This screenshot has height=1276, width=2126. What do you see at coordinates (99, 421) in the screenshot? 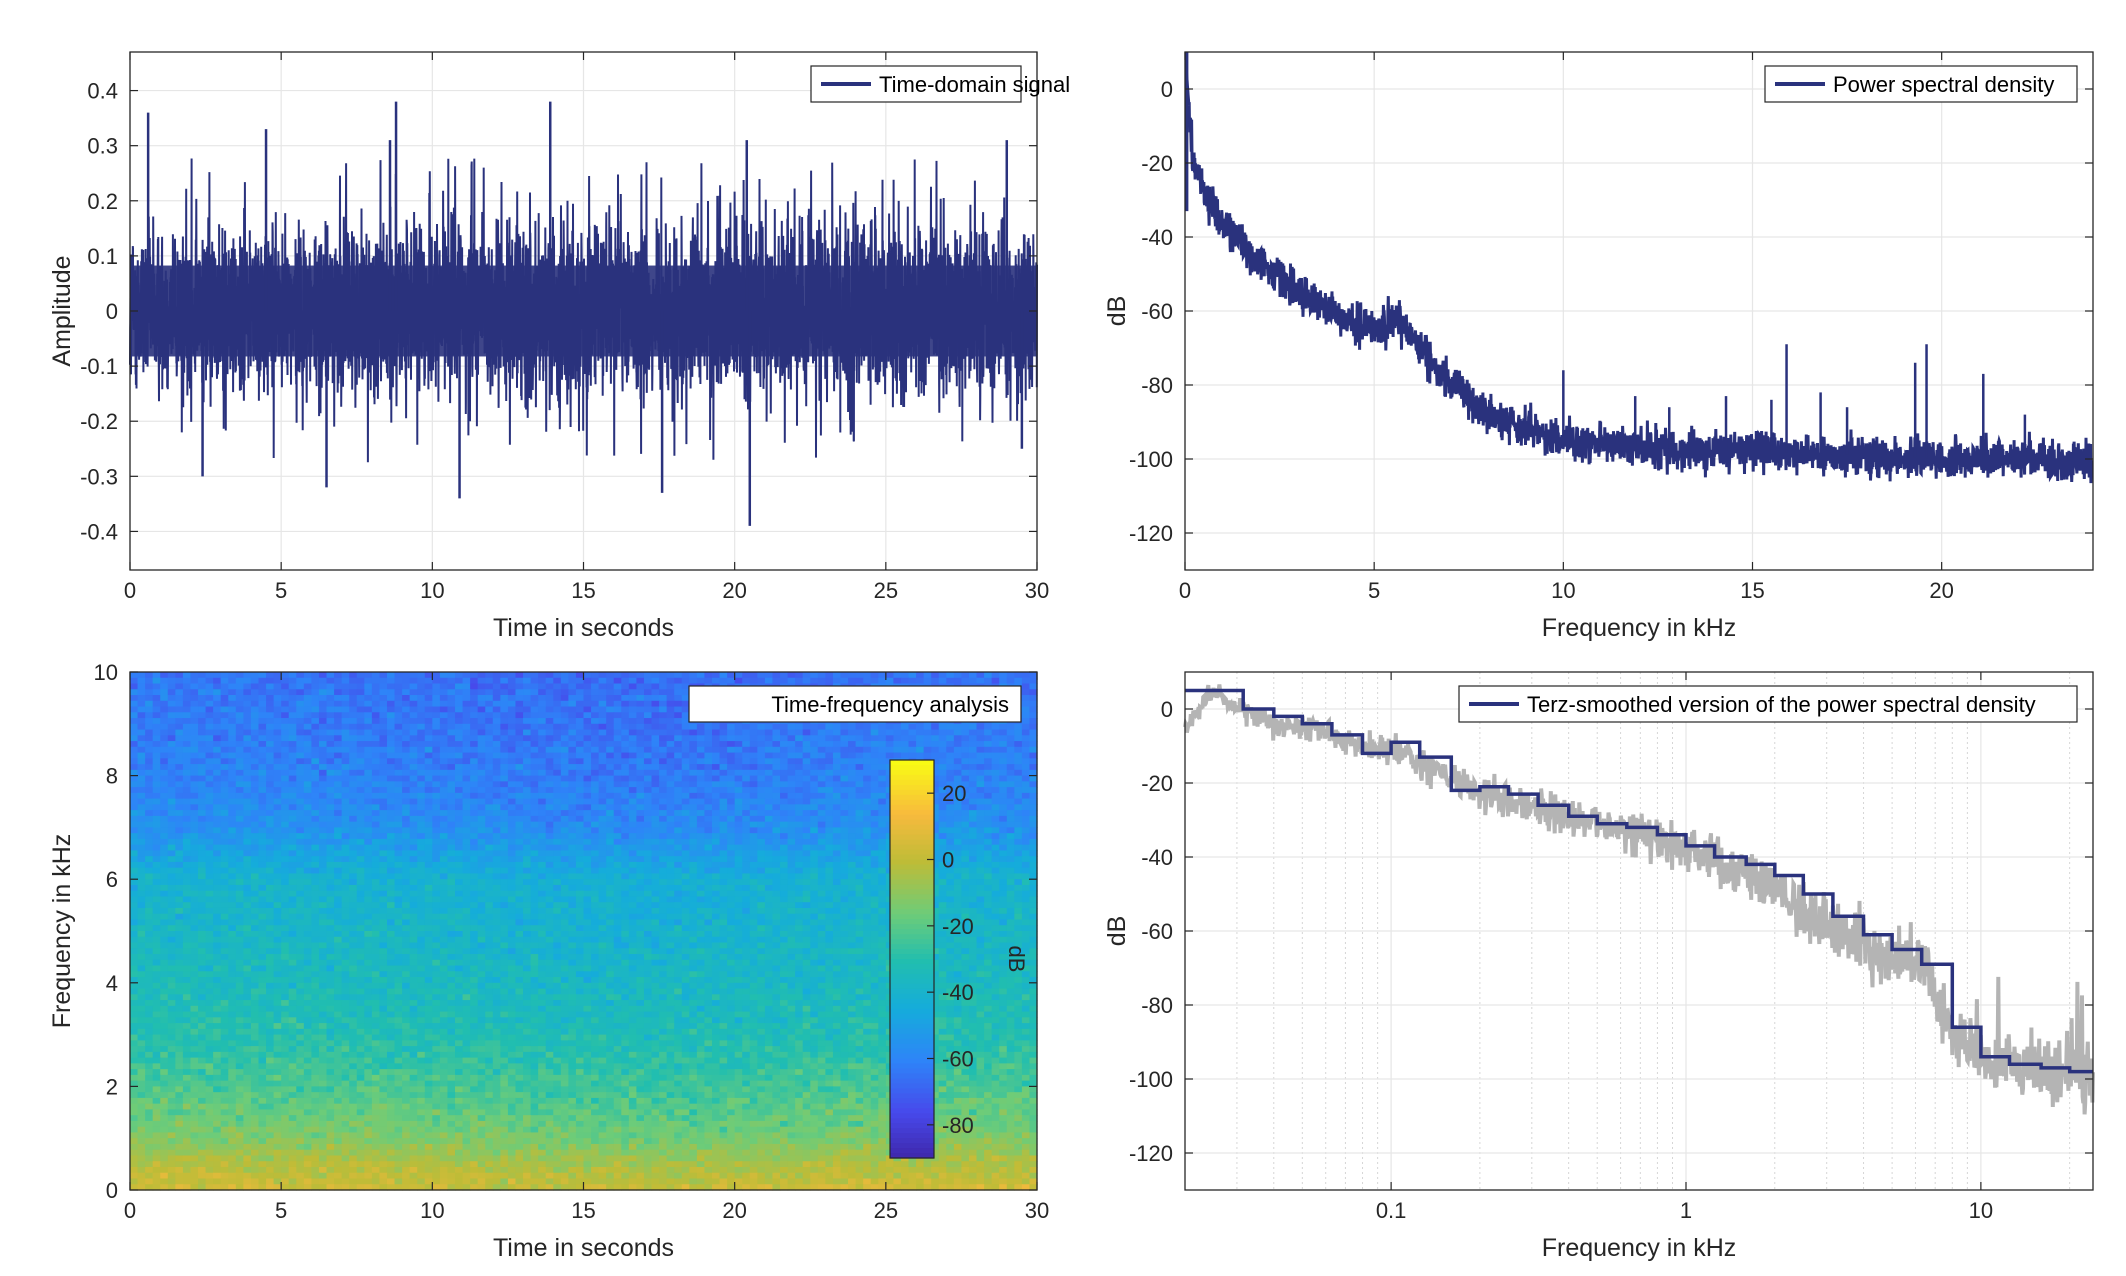
I see `y-tick-label: -0.2` at bounding box center [99, 421].